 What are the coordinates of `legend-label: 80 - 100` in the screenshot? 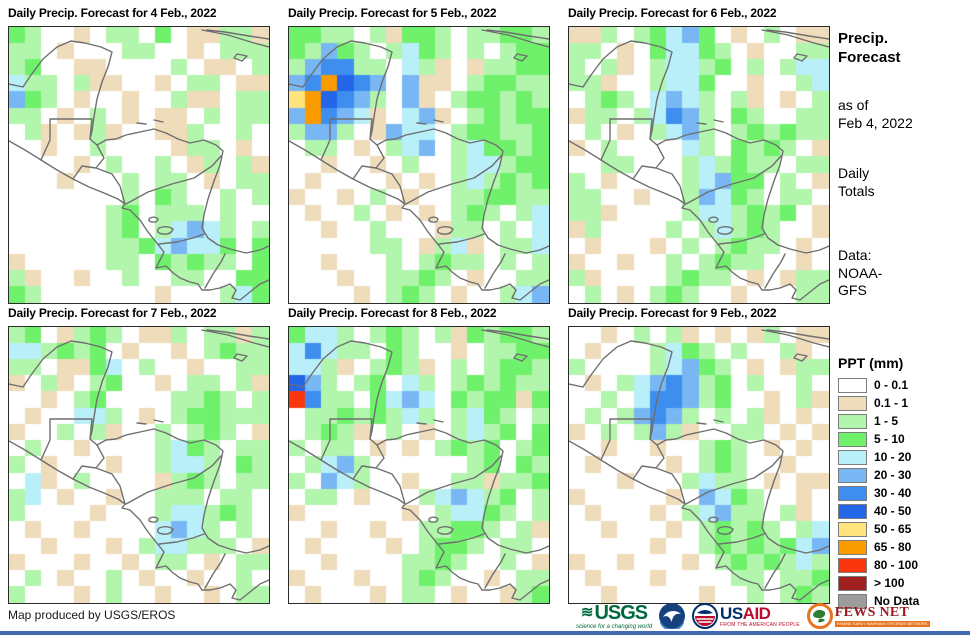 It's located at (896, 565).